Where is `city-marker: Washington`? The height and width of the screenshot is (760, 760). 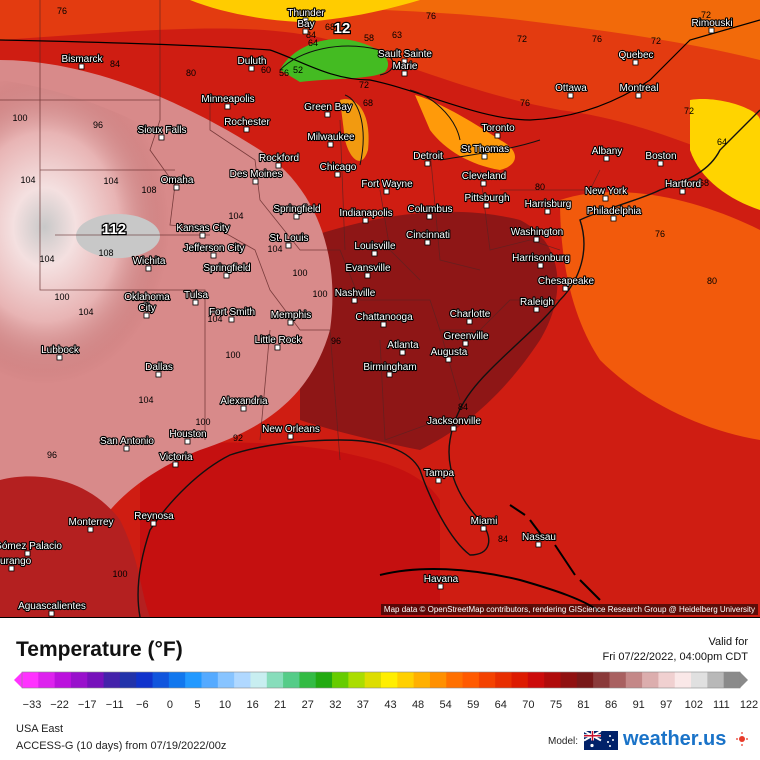 city-marker: Washington is located at coordinates (537, 234).